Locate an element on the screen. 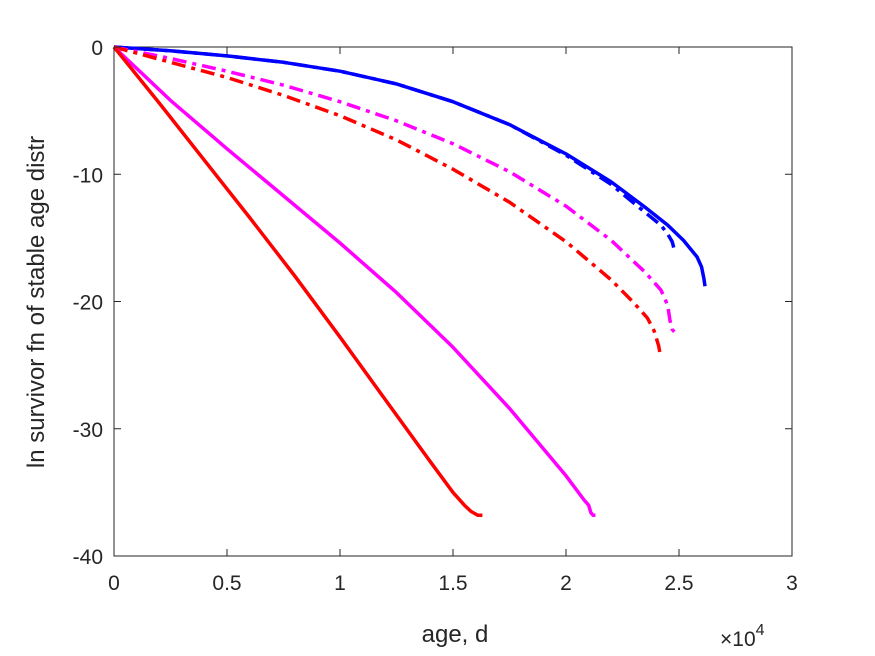  x-multiplier-exponent: 4 is located at coordinates (760, 630).